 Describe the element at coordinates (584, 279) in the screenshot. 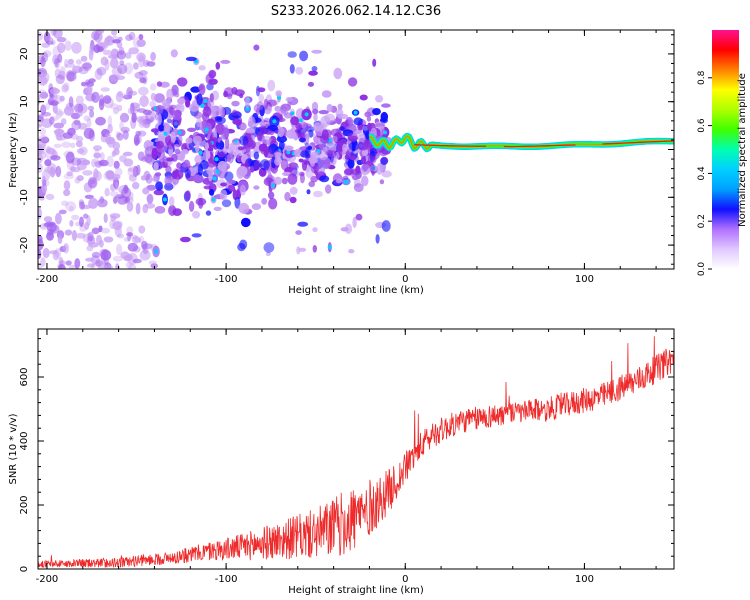

I see `x-tick-label: 100` at that location.